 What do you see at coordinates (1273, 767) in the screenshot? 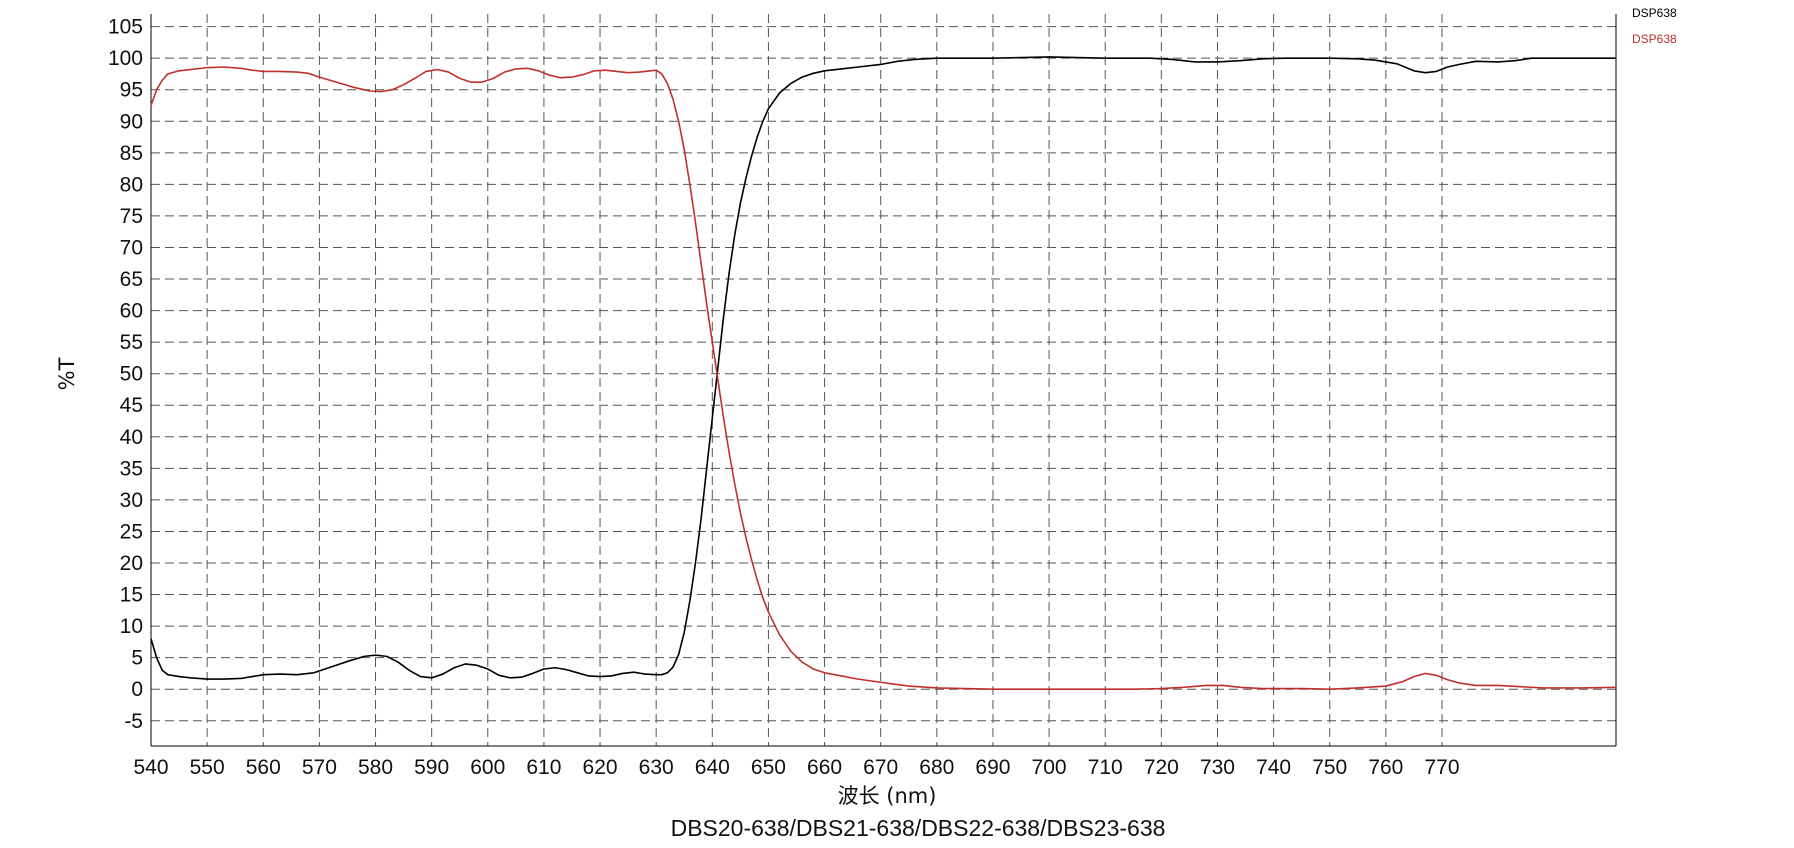
I see `x-tick-label: 740` at bounding box center [1273, 767].